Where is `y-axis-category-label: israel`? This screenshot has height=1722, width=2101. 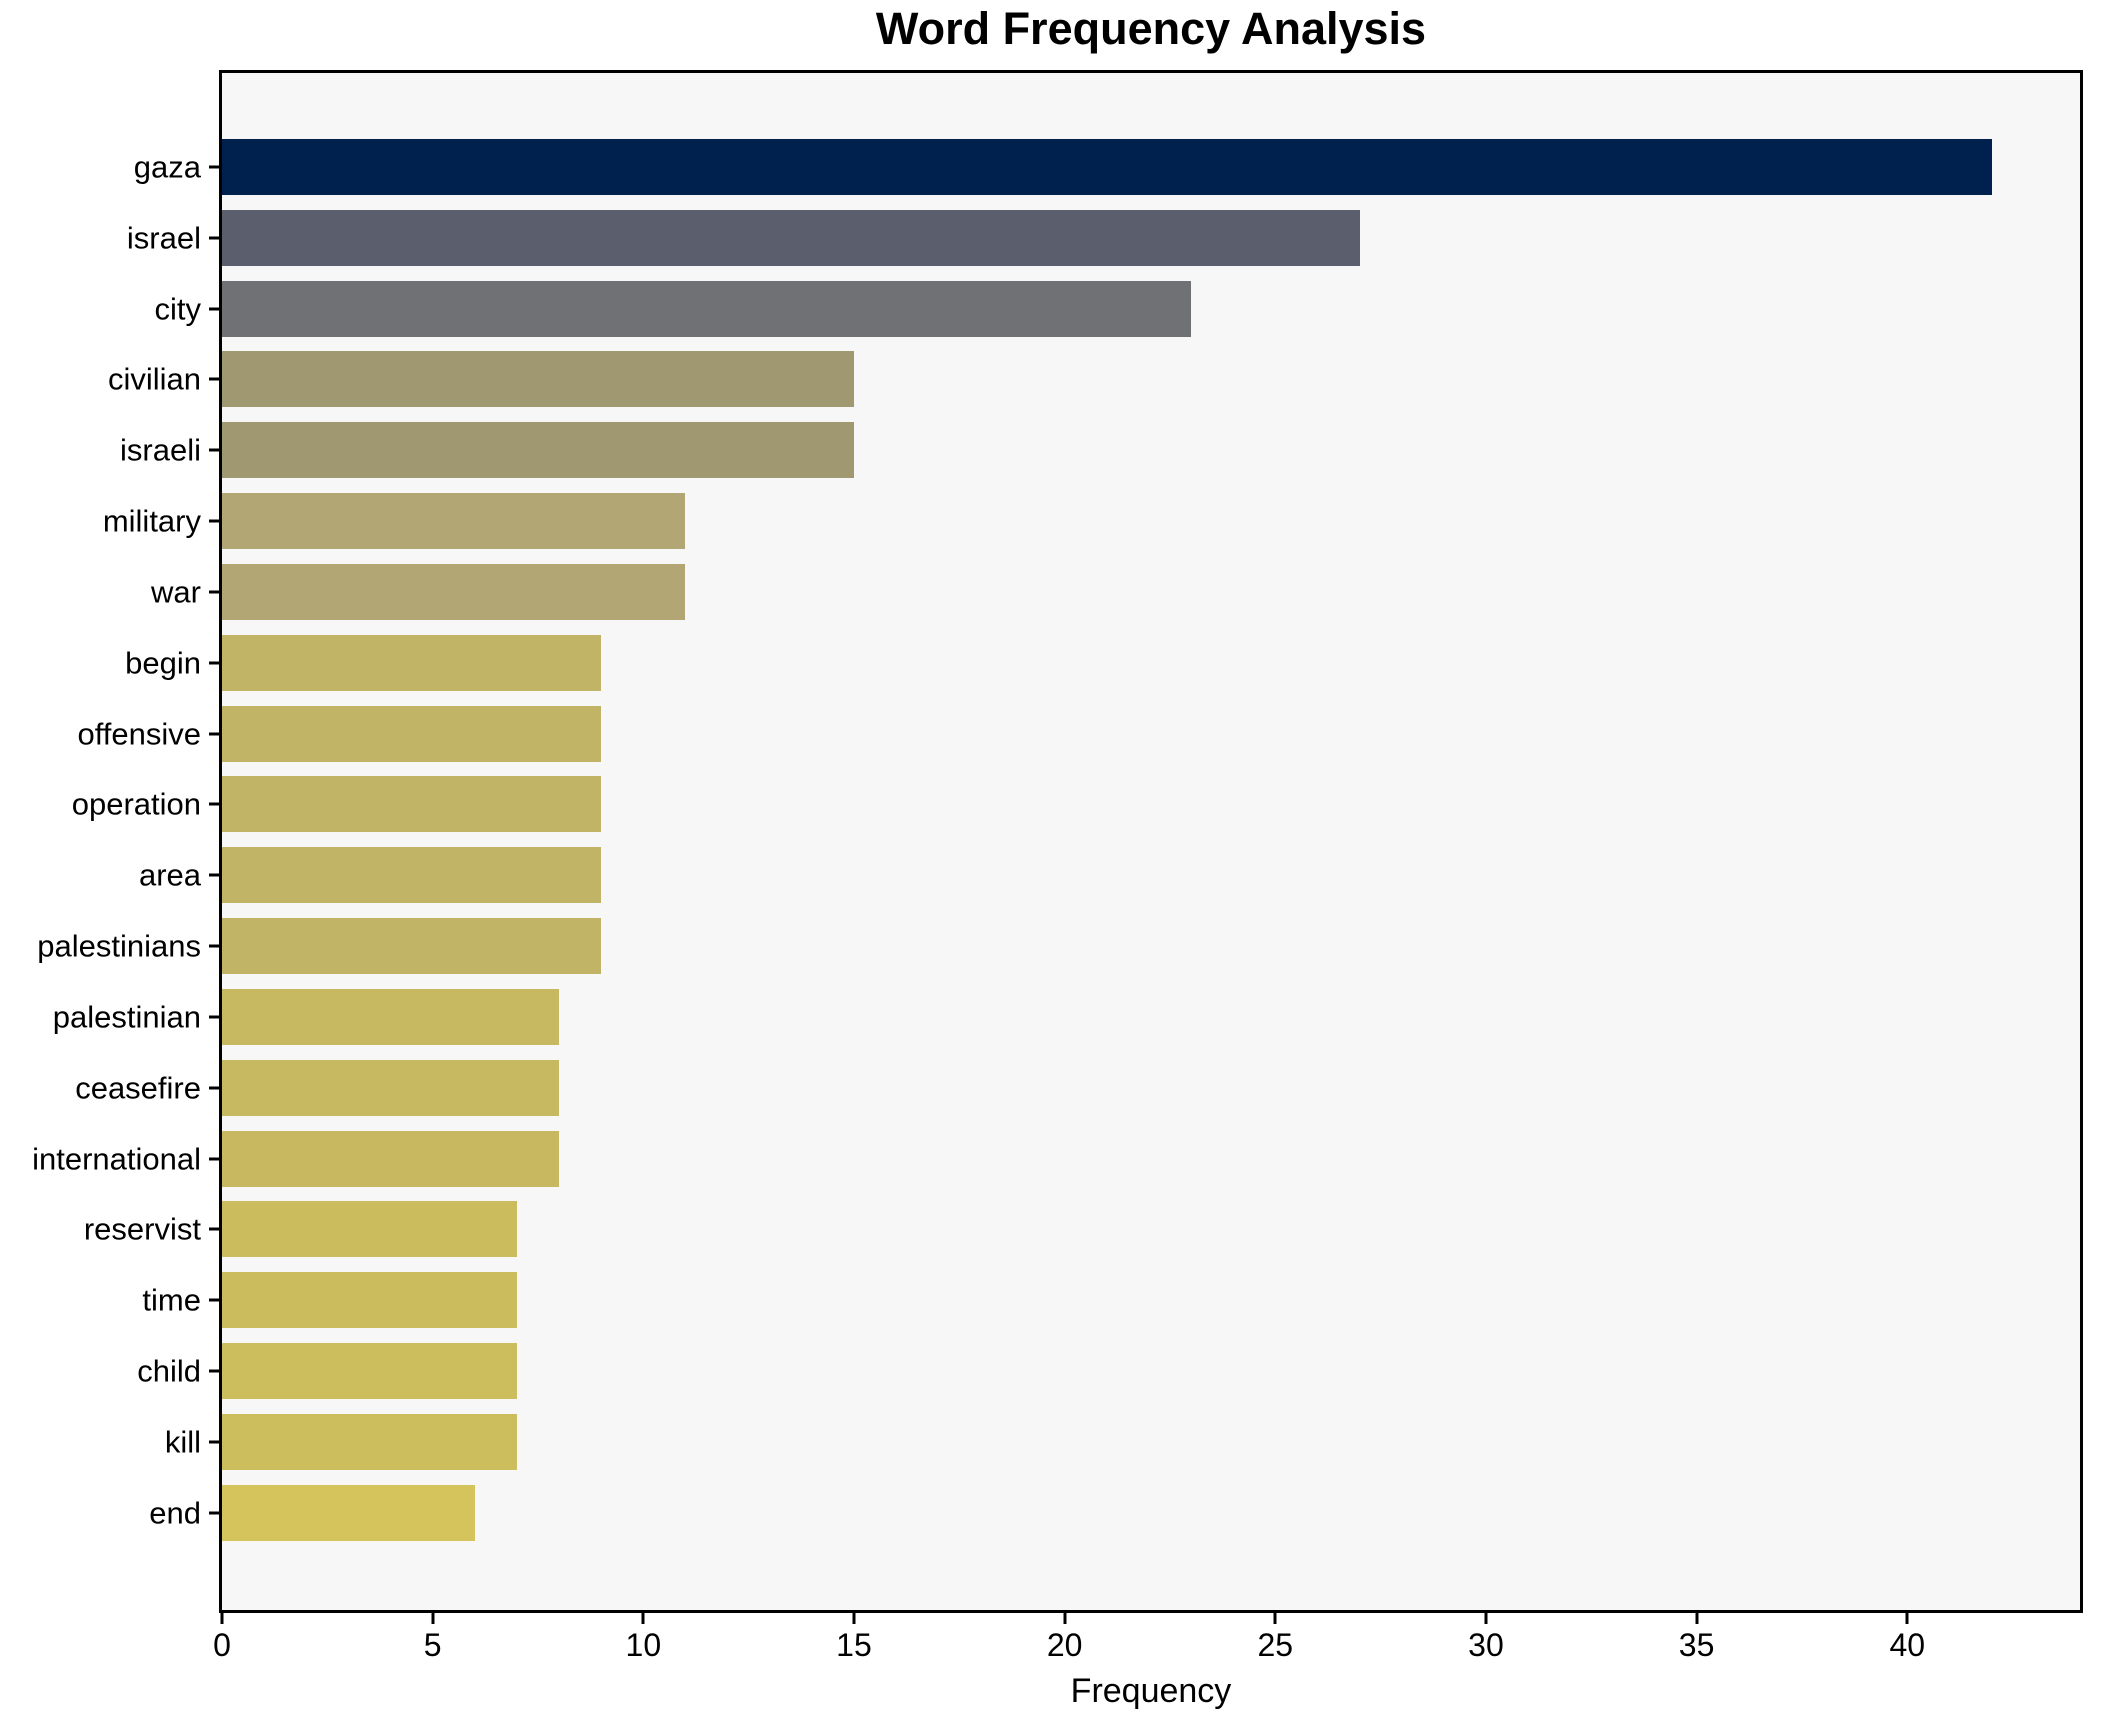
y-axis-category-label: israel is located at coordinates (163, 238).